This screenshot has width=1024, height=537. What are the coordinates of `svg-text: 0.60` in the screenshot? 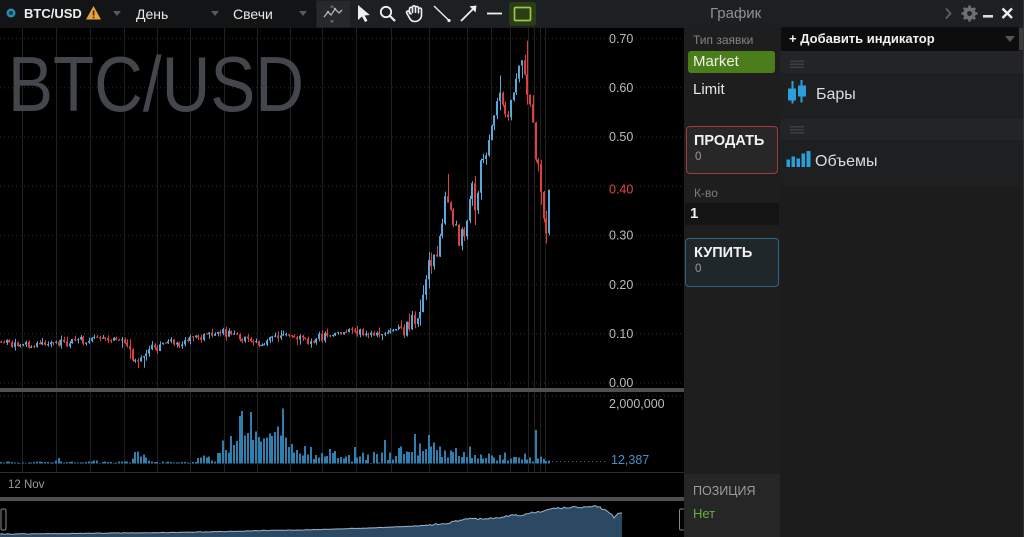 It's located at (621, 88).